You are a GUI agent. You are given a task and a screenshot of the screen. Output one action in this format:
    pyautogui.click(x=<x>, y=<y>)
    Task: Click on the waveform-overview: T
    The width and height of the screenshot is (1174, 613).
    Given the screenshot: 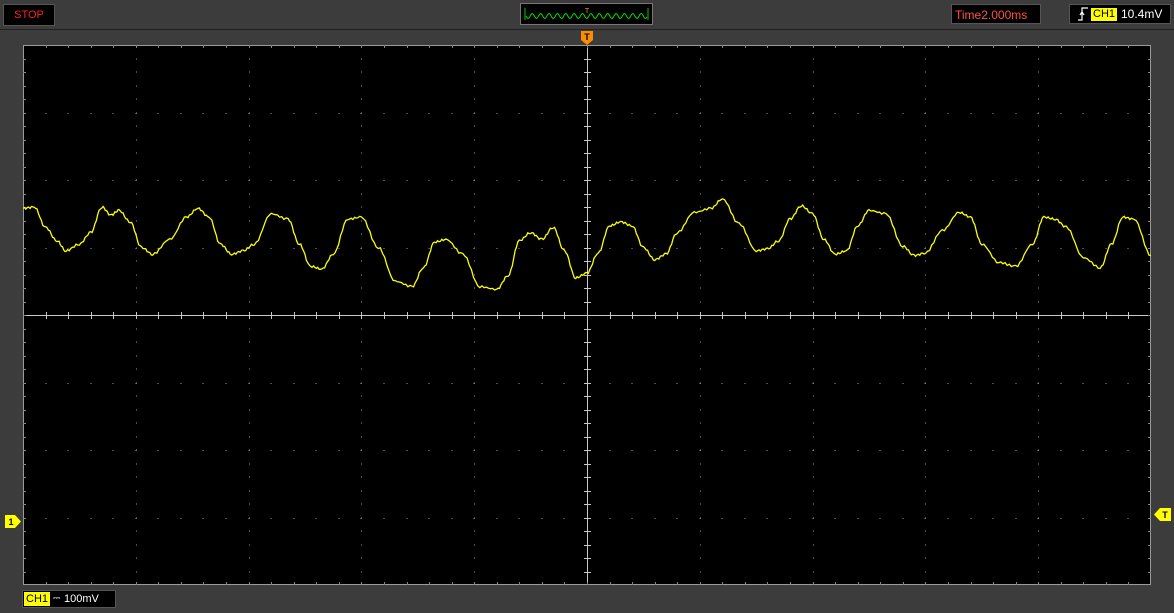 What is the action you would take?
    pyautogui.click(x=586, y=14)
    